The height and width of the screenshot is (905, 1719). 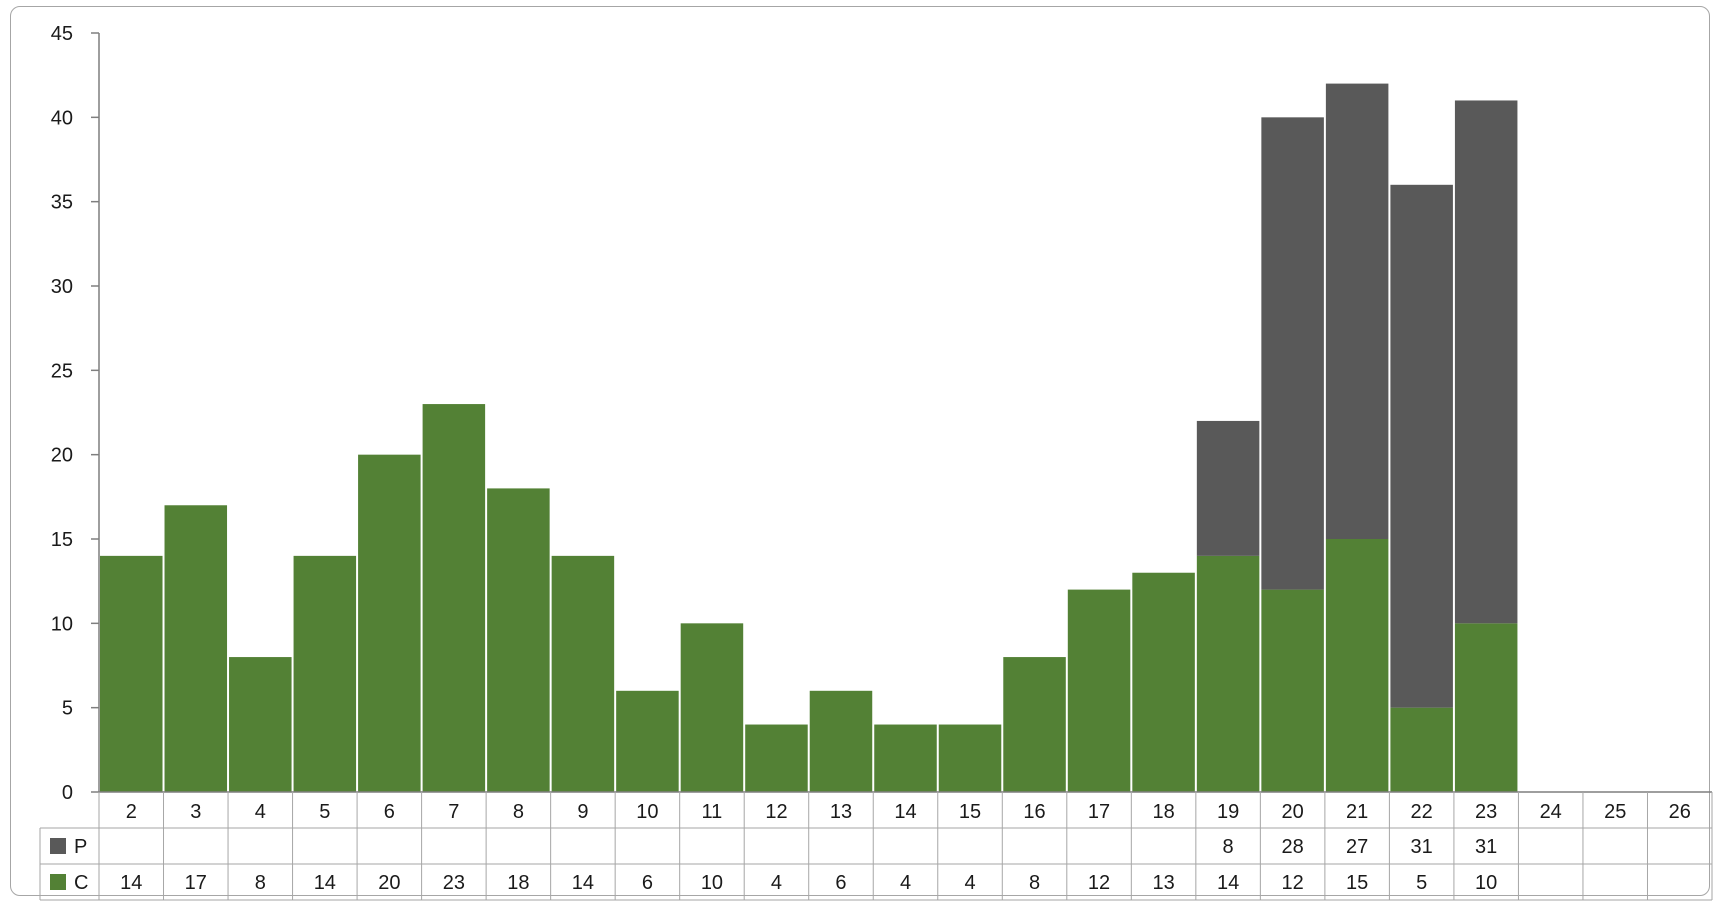 What do you see at coordinates (453, 812) in the screenshot?
I see `x-tick-label: 7` at bounding box center [453, 812].